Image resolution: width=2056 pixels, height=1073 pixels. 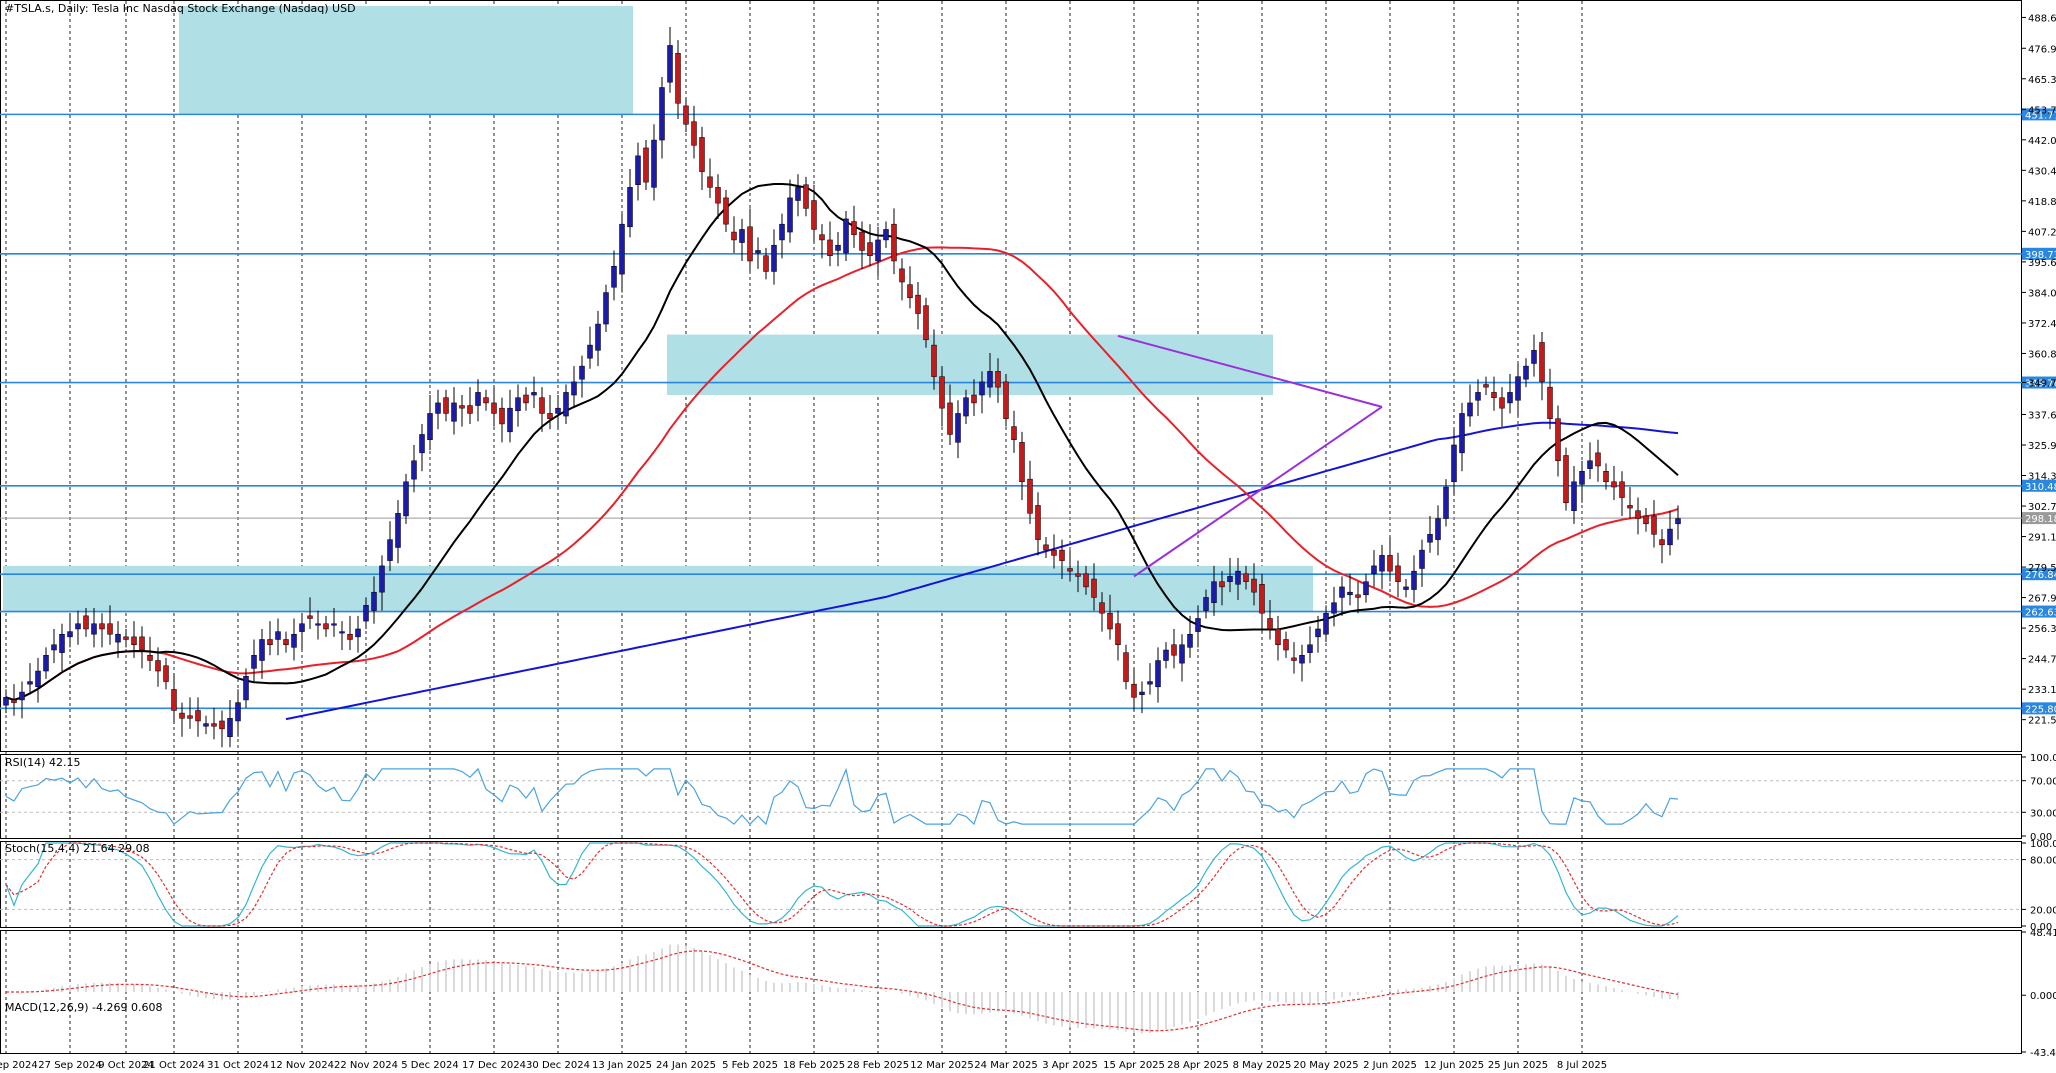 I want to click on level-tag-label: 349.76, so click(x=2040, y=384).